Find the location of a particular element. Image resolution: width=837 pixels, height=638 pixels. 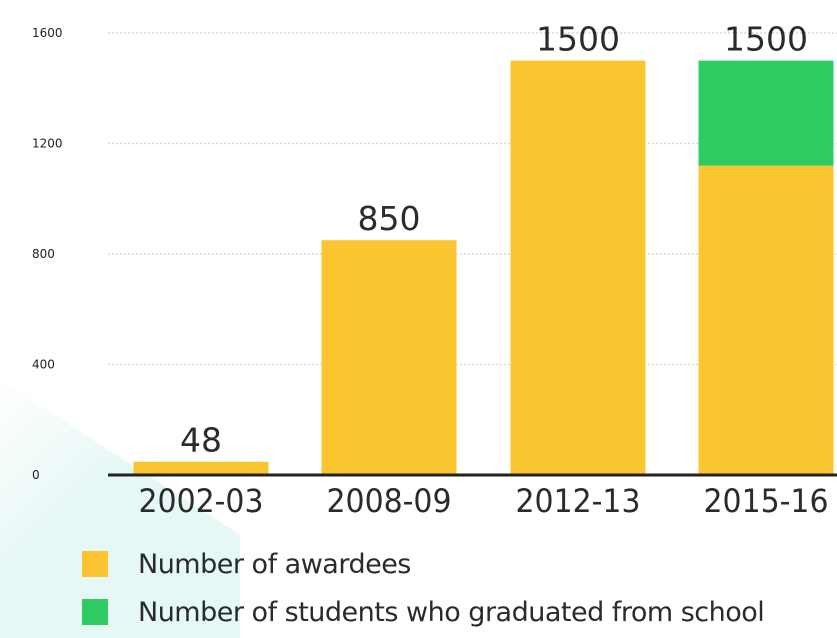

y-tick-label-400: 400 is located at coordinates (43, 365).